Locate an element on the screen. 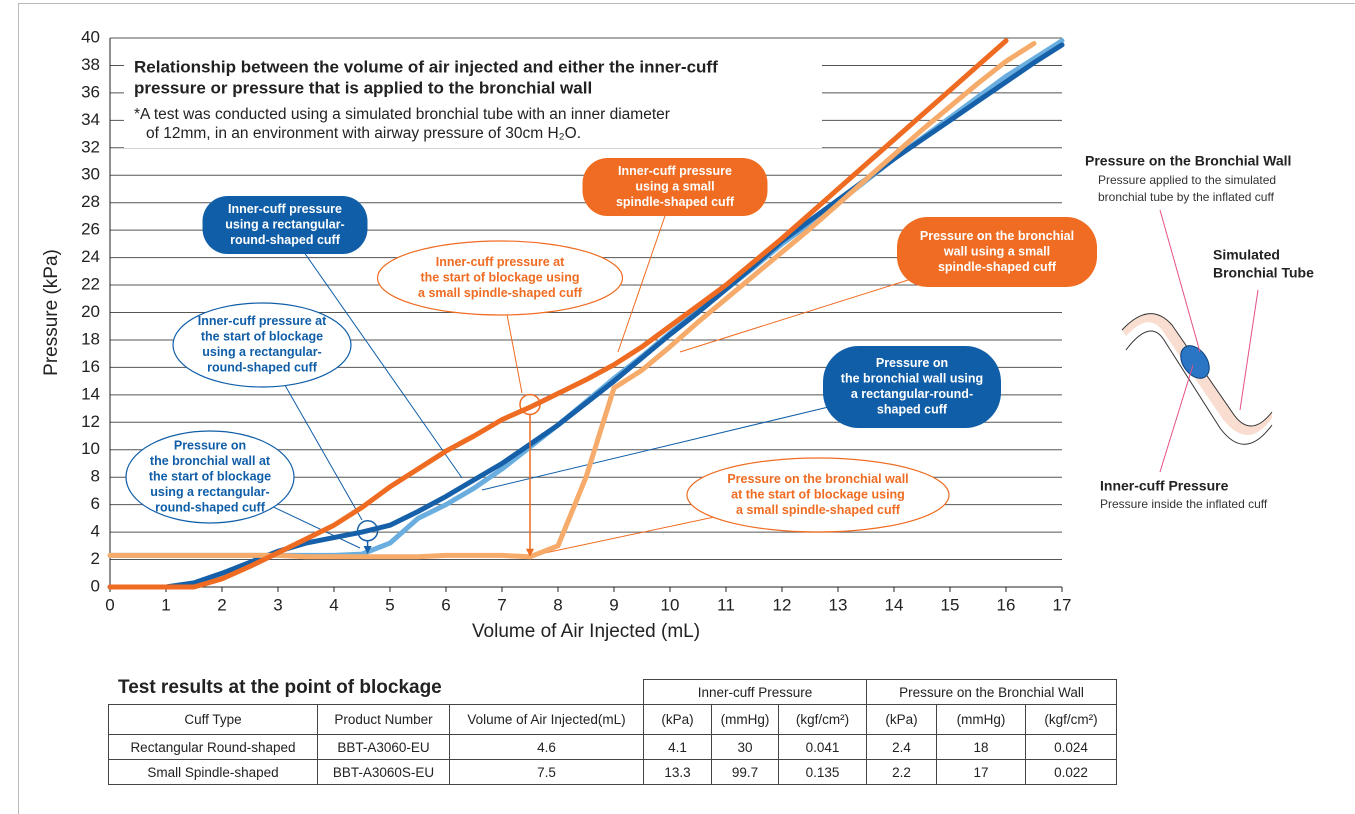 This screenshot has width=1355, height=814. table-cell: Volume of Air Injected(mL) is located at coordinates (546, 719).